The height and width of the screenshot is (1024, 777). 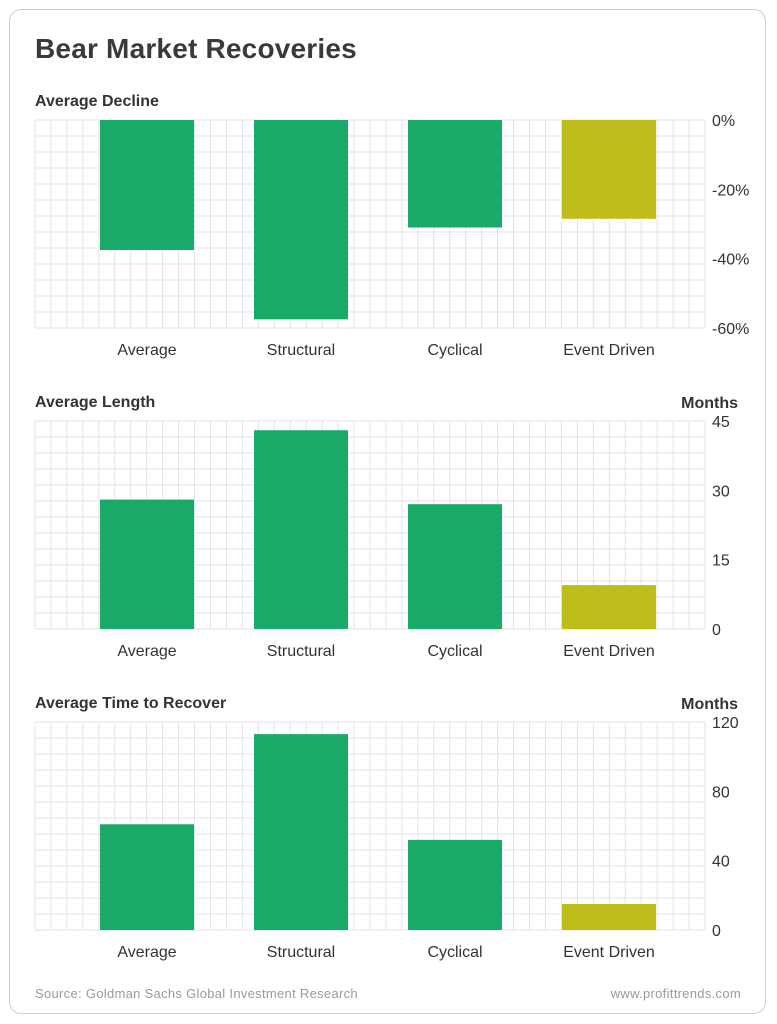 I want to click on website-url: www.profittrends.com, so click(x=675, y=993).